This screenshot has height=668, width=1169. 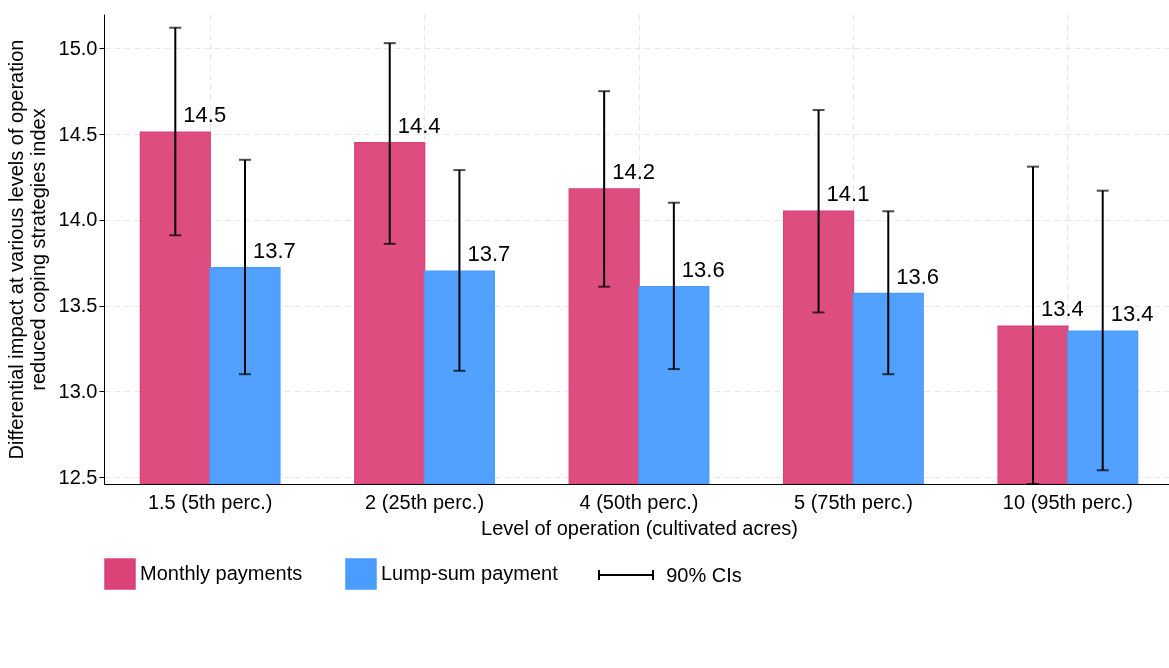 What do you see at coordinates (470, 573) in the screenshot?
I see `legend-label: Lump-sum payment` at bounding box center [470, 573].